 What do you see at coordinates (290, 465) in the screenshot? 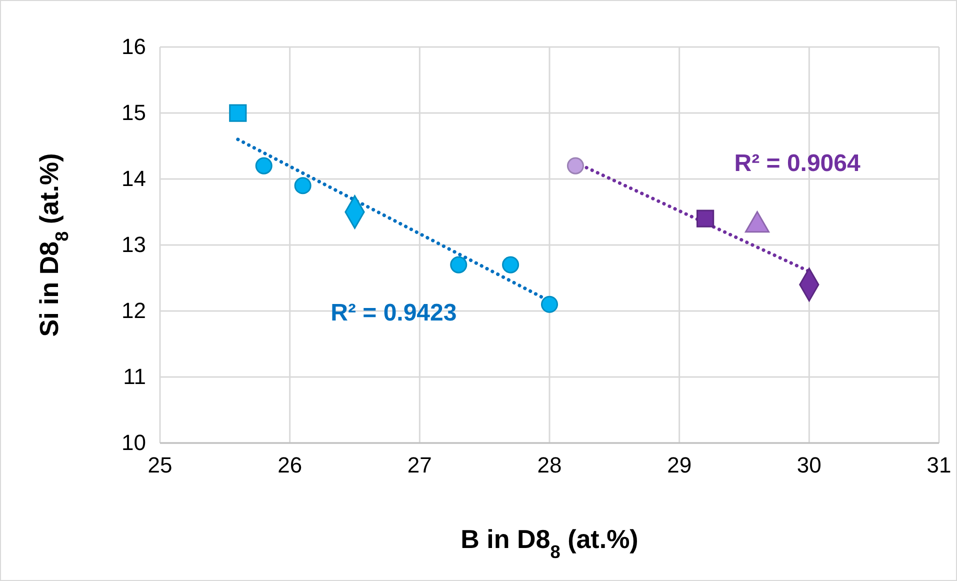
I see `x-tick-label: 26` at bounding box center [290, 465].